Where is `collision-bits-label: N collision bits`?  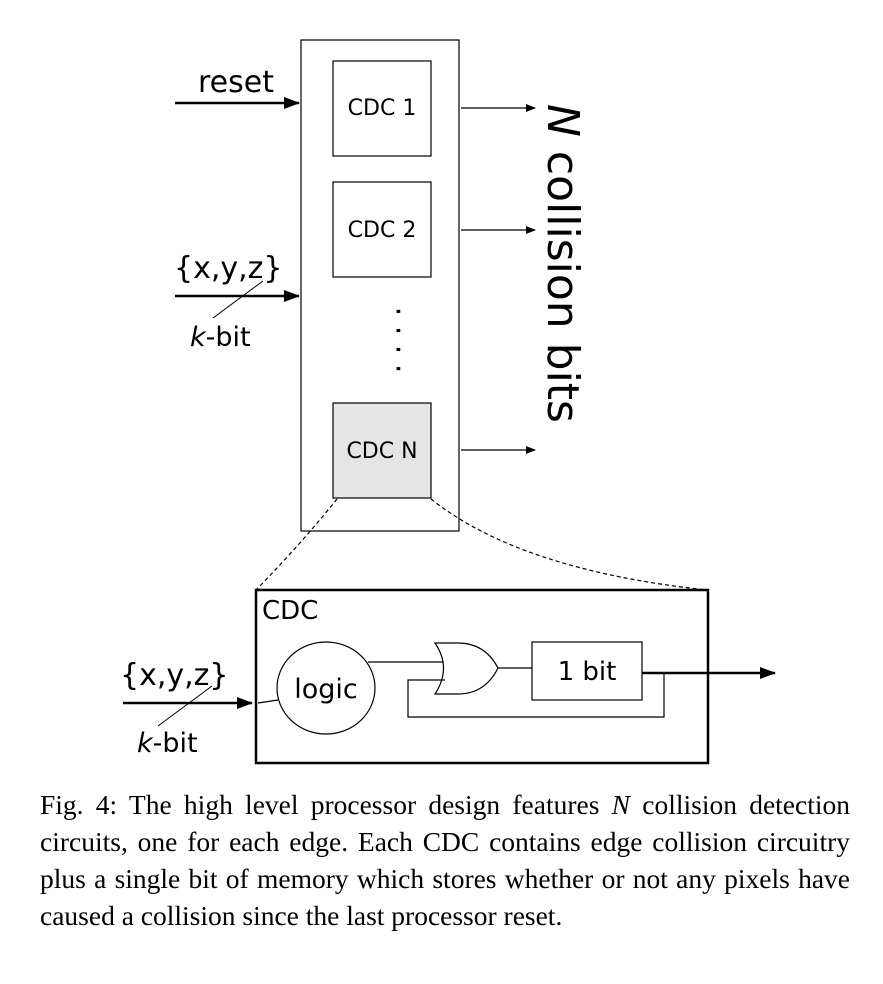 collision-bits-label: N collision bits is located at coordinates (562, 263).